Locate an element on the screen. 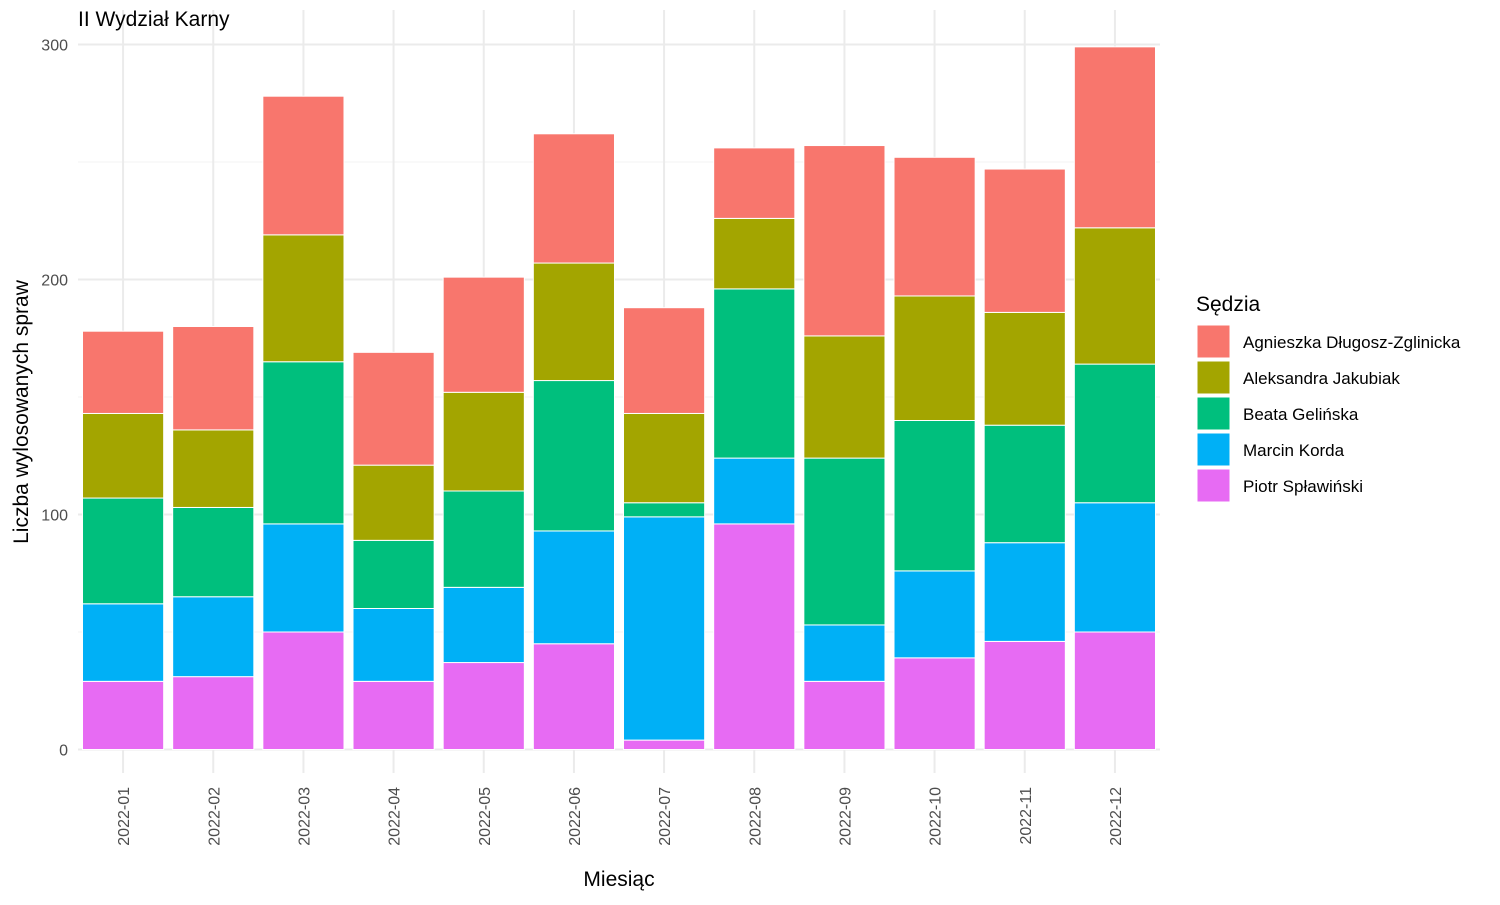 This screenshot has width=1500, height=905. x-tick-label: 2022-03 is located at coordinates (304, 816).